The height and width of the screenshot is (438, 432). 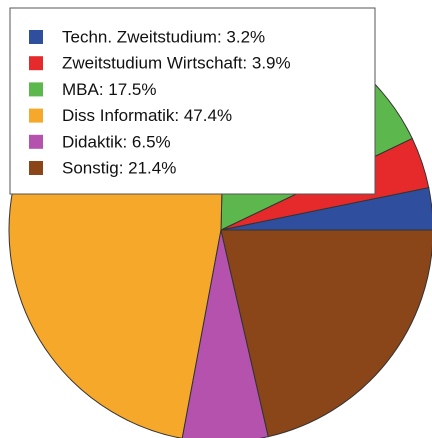 I want to click on legend-label: Zweitstudium Wirtschaft: 3.9%, so click(x=176, y=63).